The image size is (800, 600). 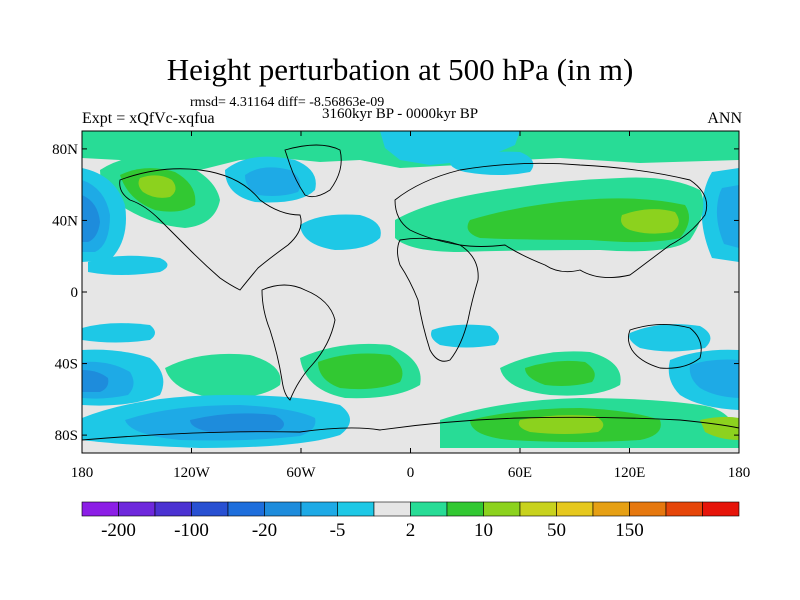 I want to click on coastline-antarctica, so click(x=410, y=428).